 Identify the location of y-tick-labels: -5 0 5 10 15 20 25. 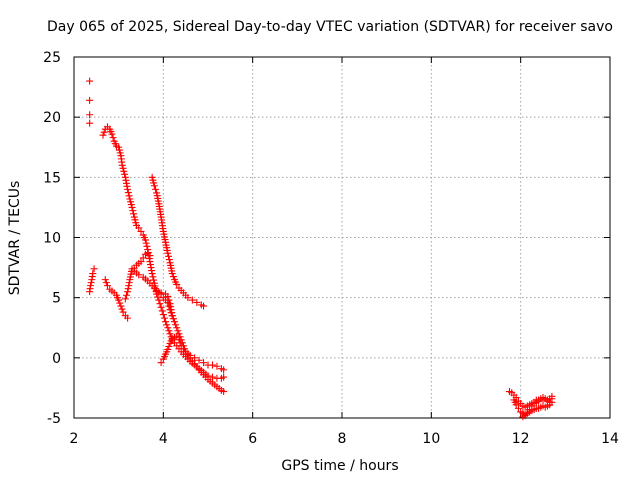
(52, 238).